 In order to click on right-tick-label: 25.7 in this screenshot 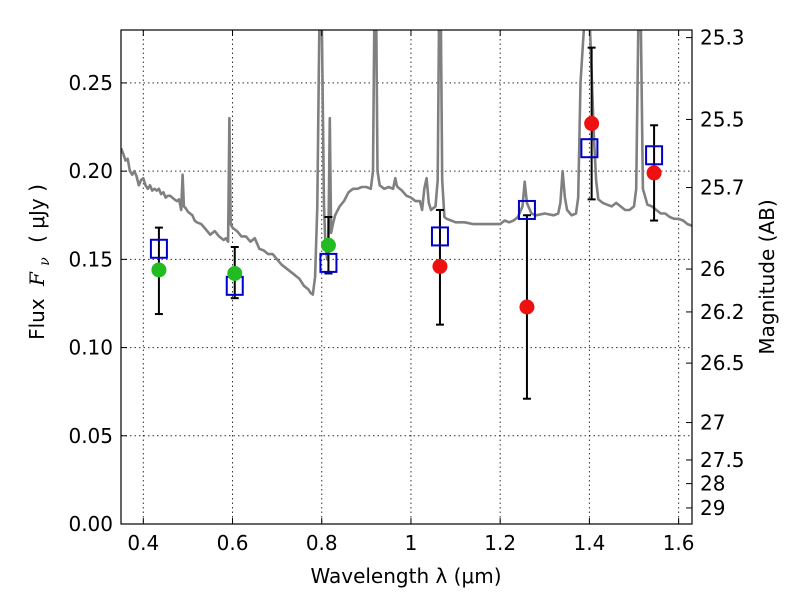, I will do `click(722, 188)`.